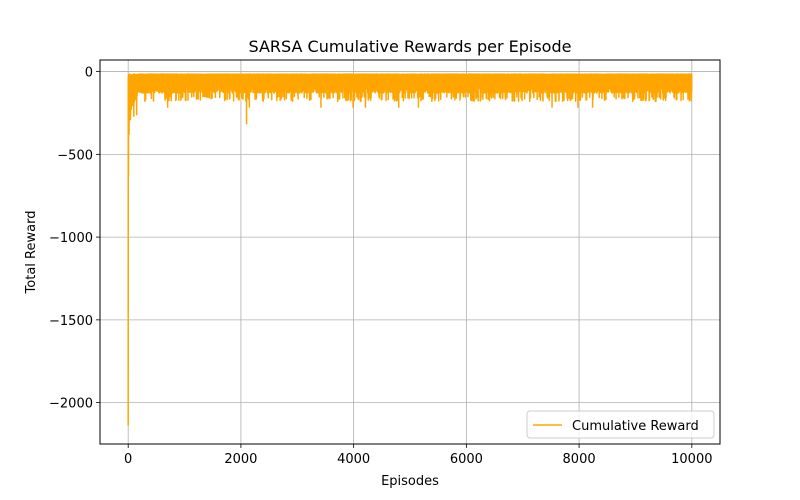 The width and height of the screenshot is (800, 500). I want to click on x-tick-label: 0, so click(128, 459).